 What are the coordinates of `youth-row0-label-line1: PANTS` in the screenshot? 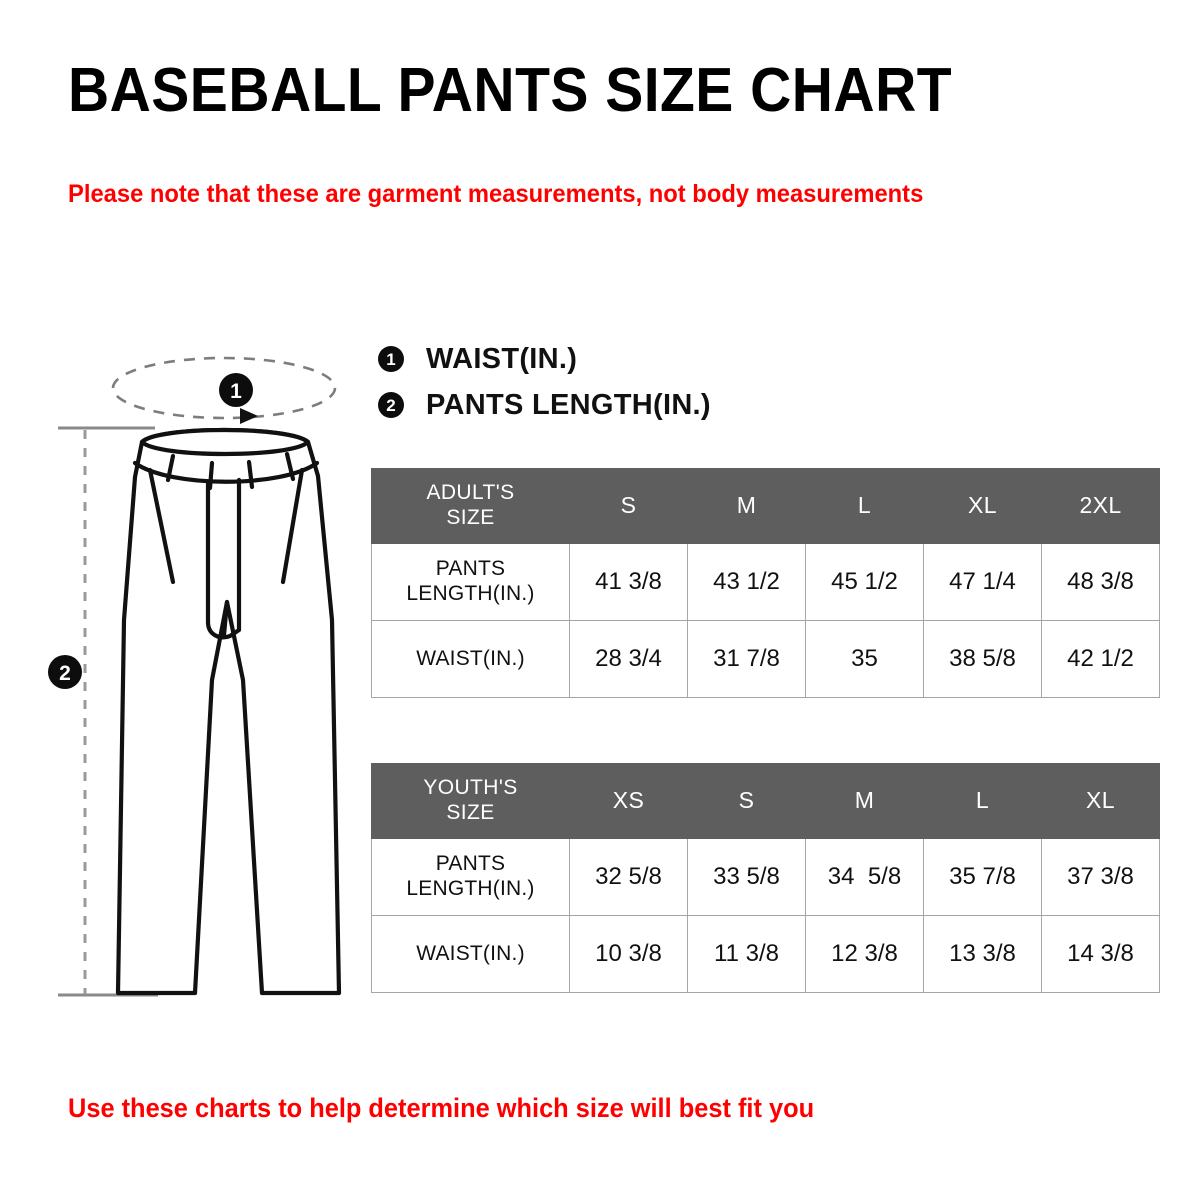 It's located at (470, 864).